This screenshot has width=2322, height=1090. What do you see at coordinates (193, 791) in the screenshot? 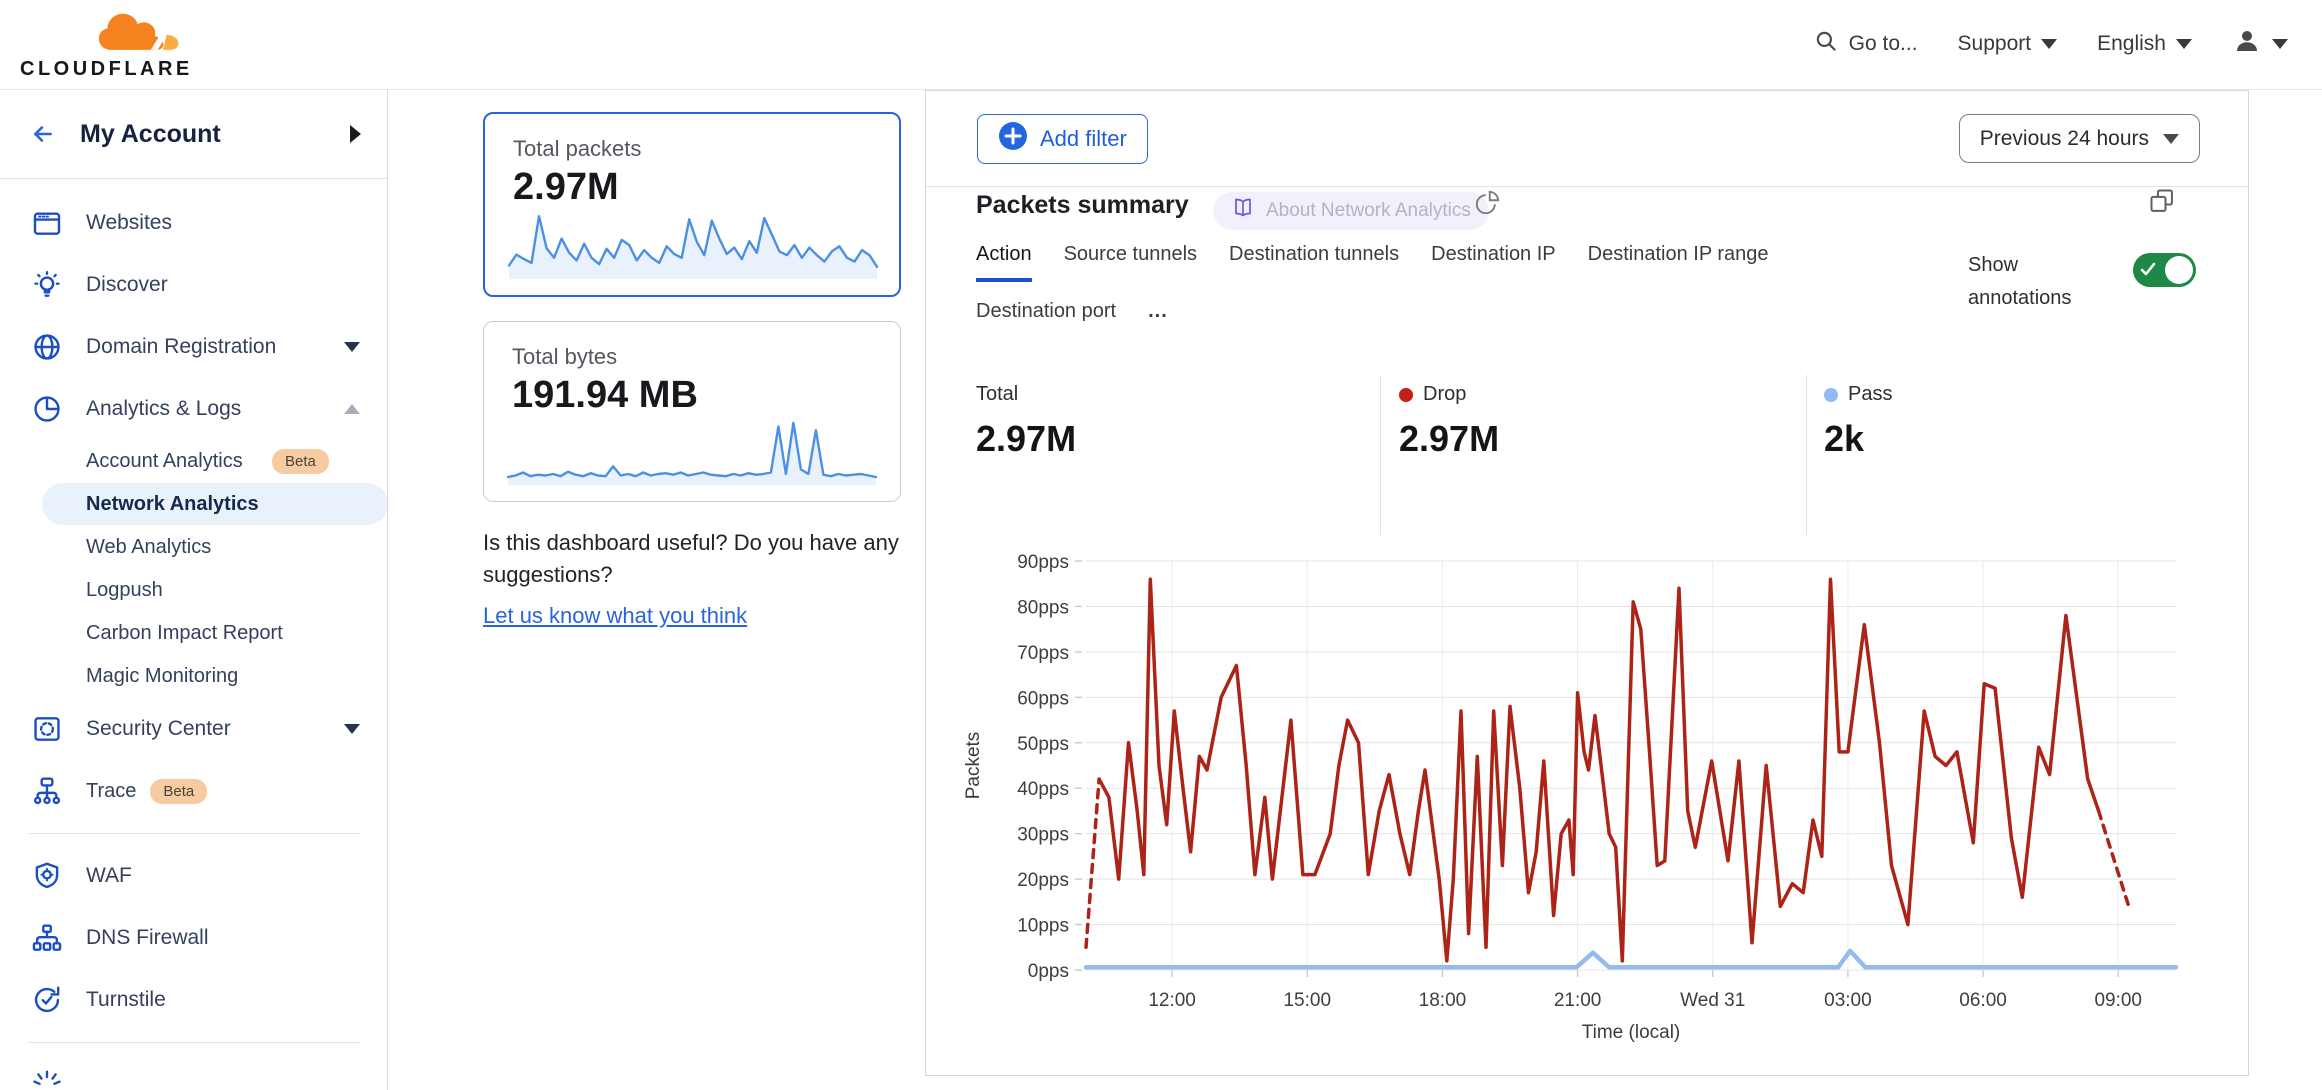
I see `sidebar-item-trace: Trace Beta` at bounding box center [193, 791].